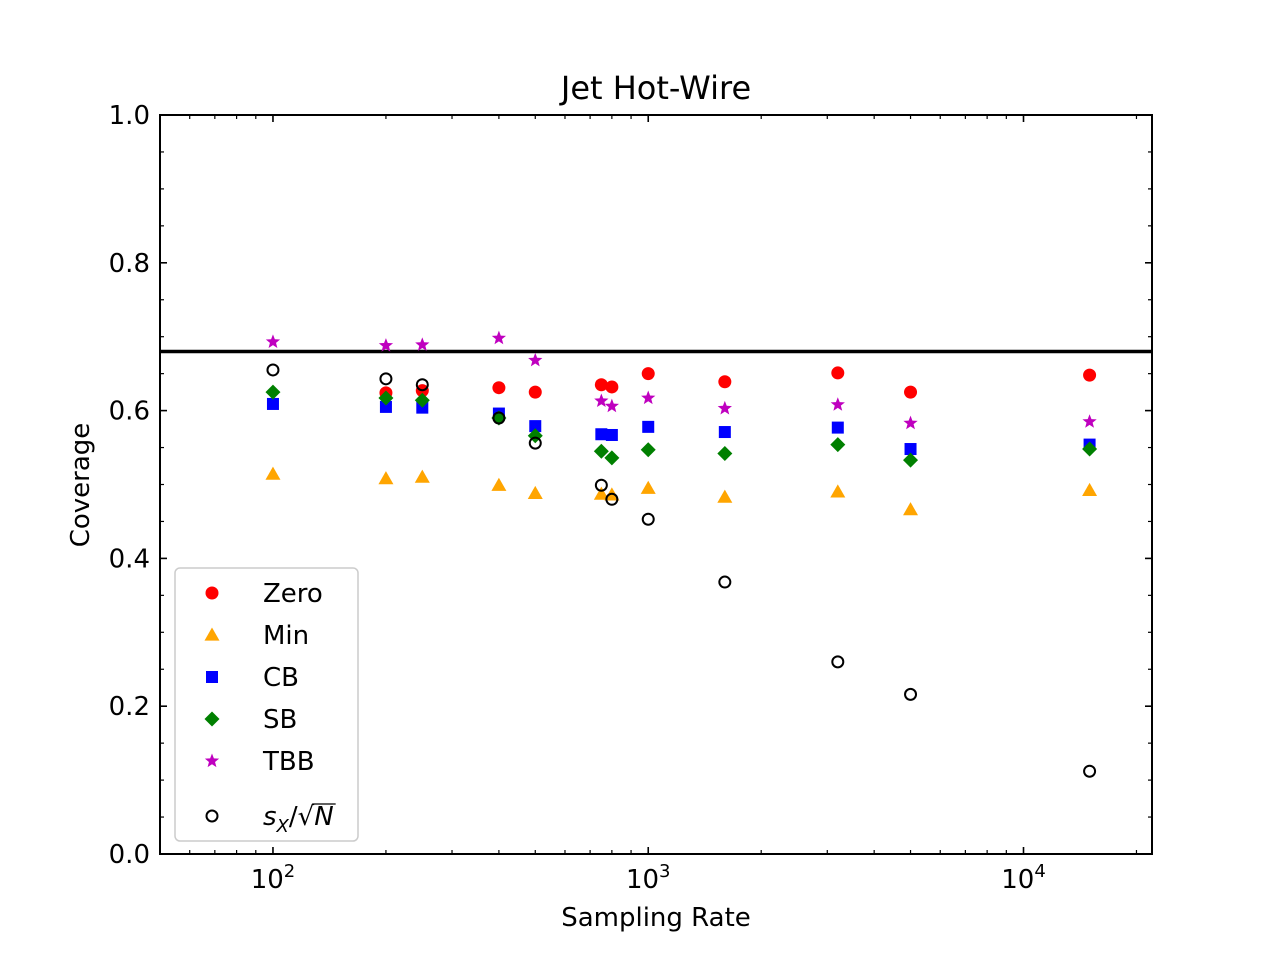 The image size is (1280, 960). Describe the element at coordinates (286, 636) in the screenshot. I see `legend-label-min: Min` at that location.